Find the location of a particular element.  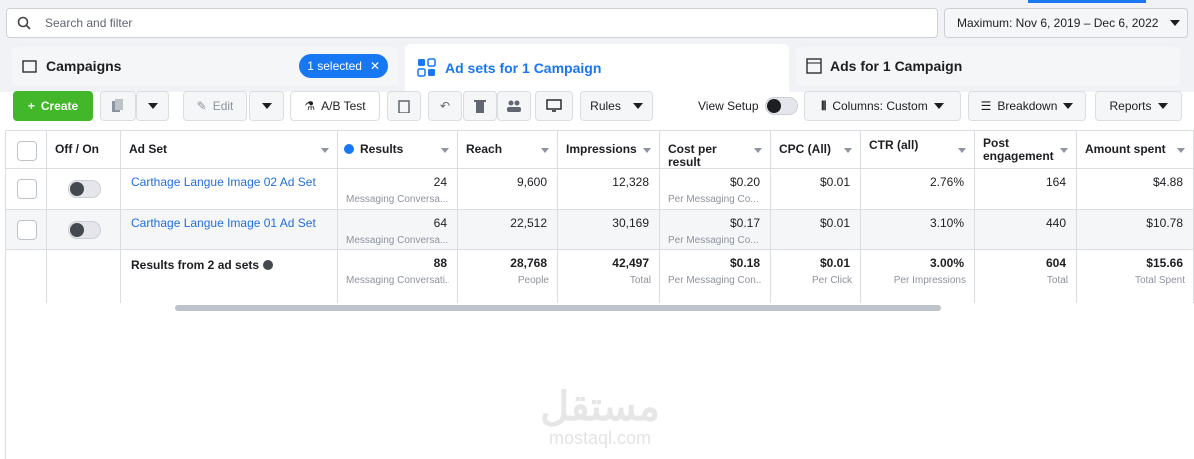

tab-label: Ad sets for 1 Campaign is located at coordinates (523, 68).